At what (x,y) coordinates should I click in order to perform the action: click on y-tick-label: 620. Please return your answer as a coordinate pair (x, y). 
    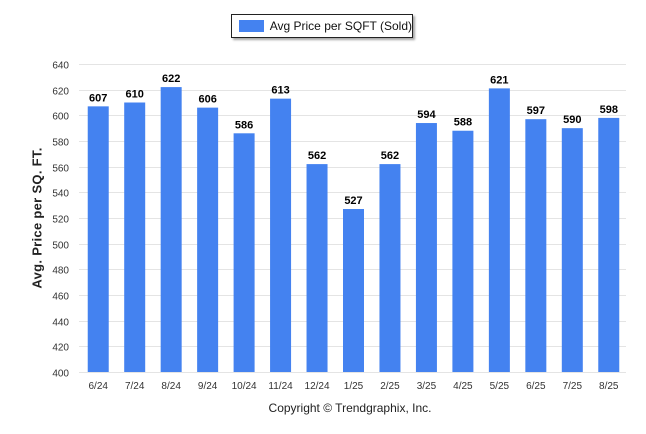
    Looking at the image, I should click on (60, 92).